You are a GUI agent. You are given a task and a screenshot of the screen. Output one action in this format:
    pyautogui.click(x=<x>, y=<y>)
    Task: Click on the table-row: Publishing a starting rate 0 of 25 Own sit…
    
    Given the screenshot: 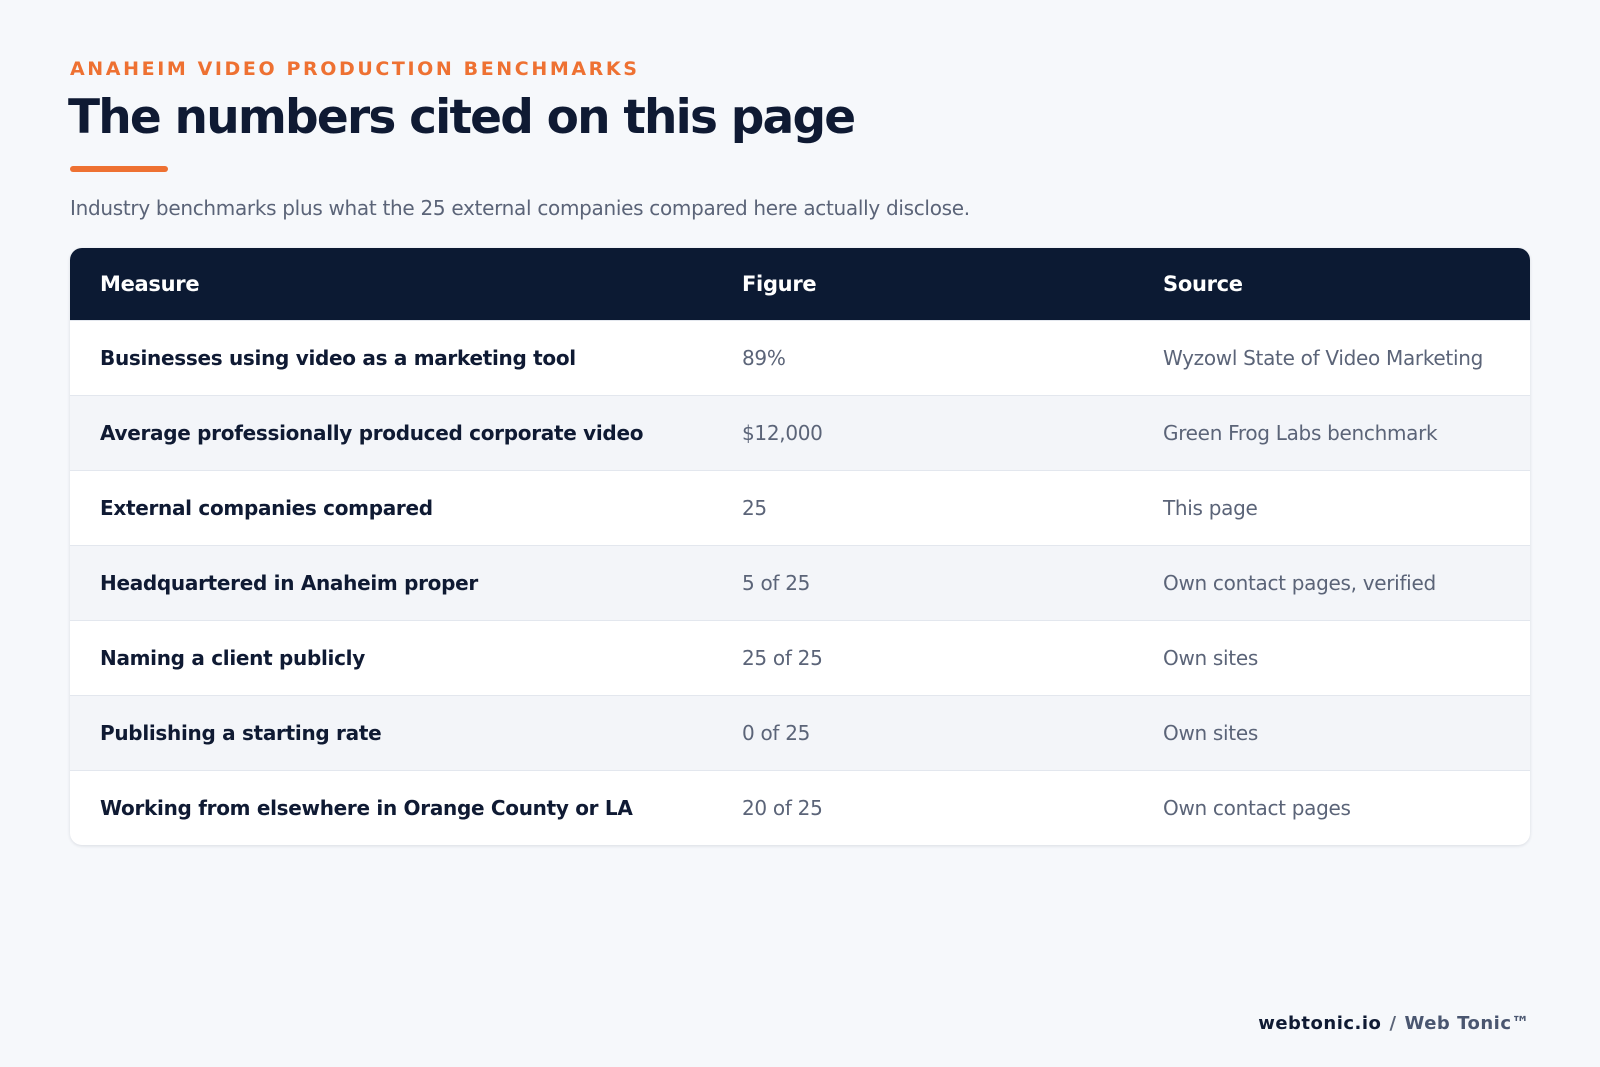 What is the action you would take?
    pyautogui.click(x=800, y=733)
    